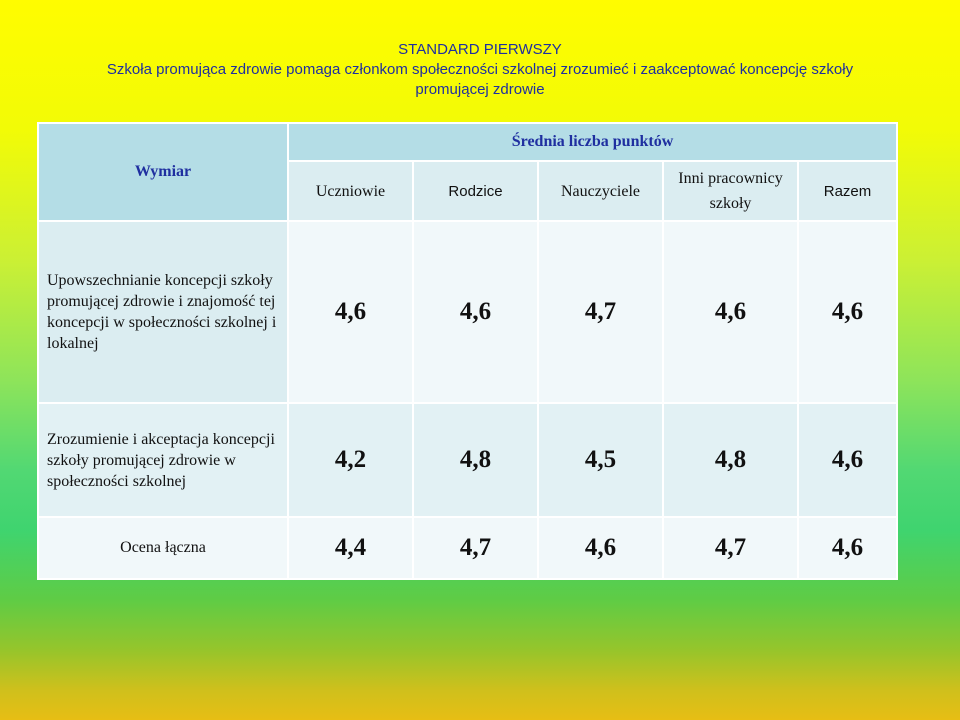 This screenshot has height=720, width=960. Describe the element at coordinates (350, 548) in the screenshot. I see `total-value-cell: 4,4` at that location.